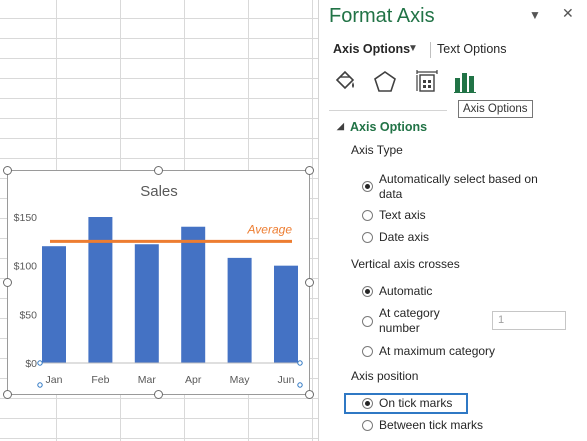 Image resolution: width=587 pixels, height=441 pixels. What do you see at coordinates (26, 218) in the screenshot?
I see `y-tick-label: $150` at bounding box center [26, 218].